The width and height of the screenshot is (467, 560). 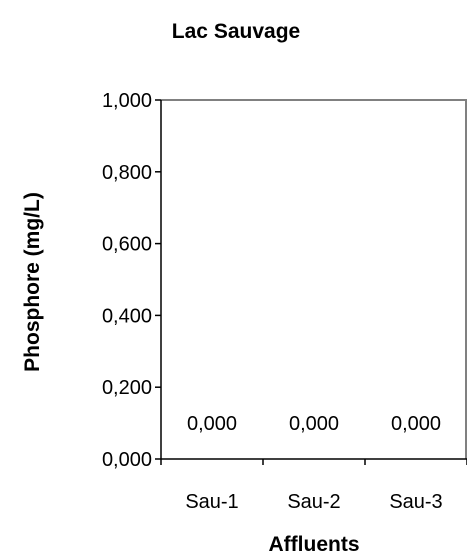 What do you see at coordinates (127, 316) in the screenshot?
I see `y-tick-label-2: 0,400` at bounding box center [127, 316].